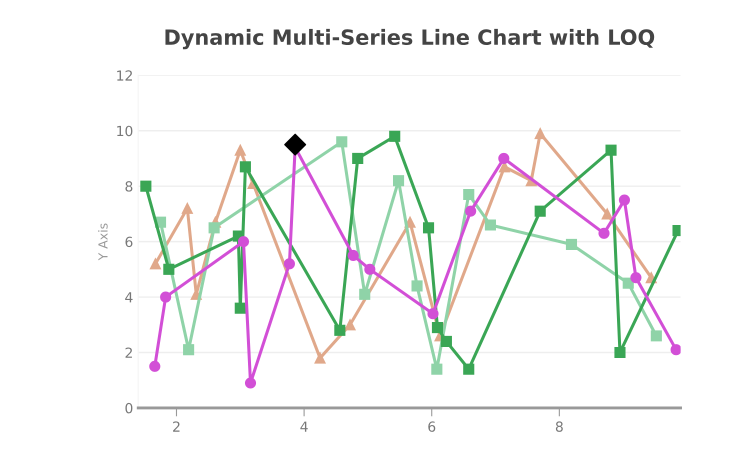  Describe the element at coordinates (559, 426) in the screenshot. I see `x-tick-label: 8` at that location.